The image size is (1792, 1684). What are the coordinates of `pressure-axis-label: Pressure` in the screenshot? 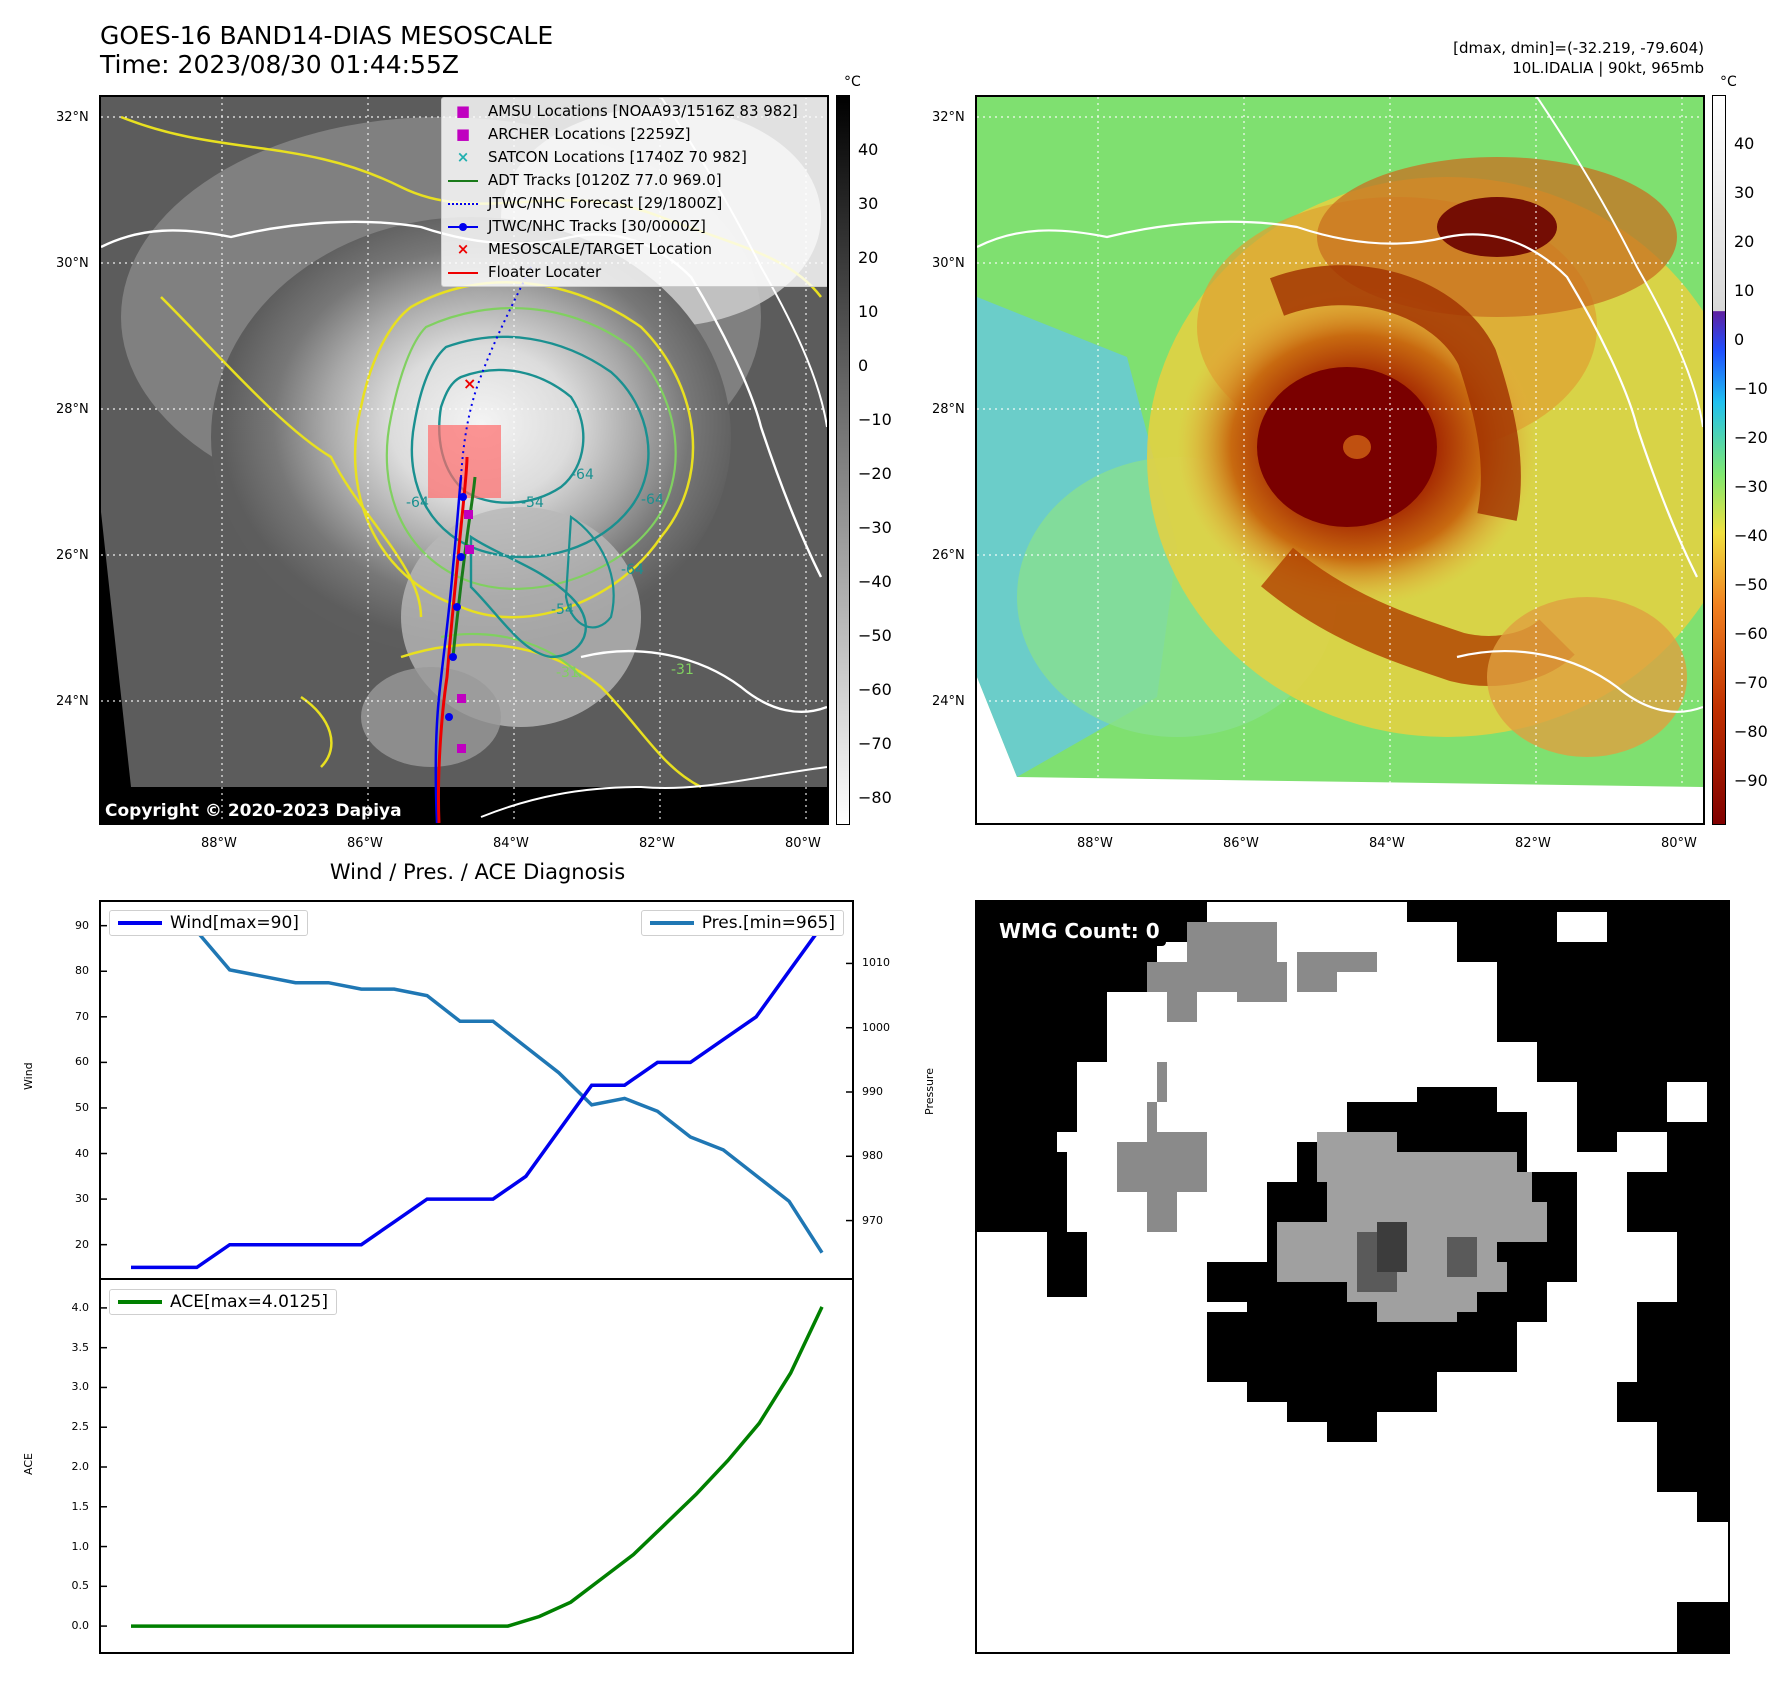 It's located at (929, 1091).